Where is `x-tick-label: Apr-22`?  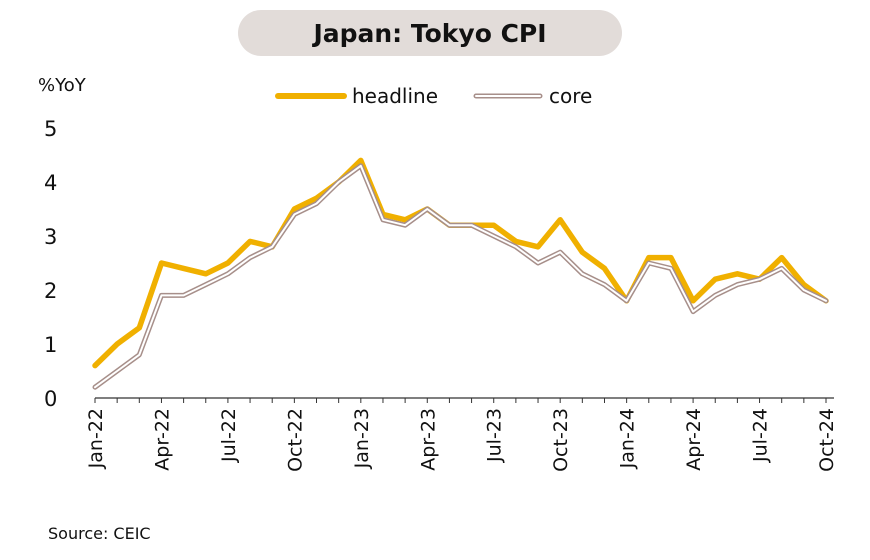 x-tick-label: Apr-22 is located at coordinates (162, 439).